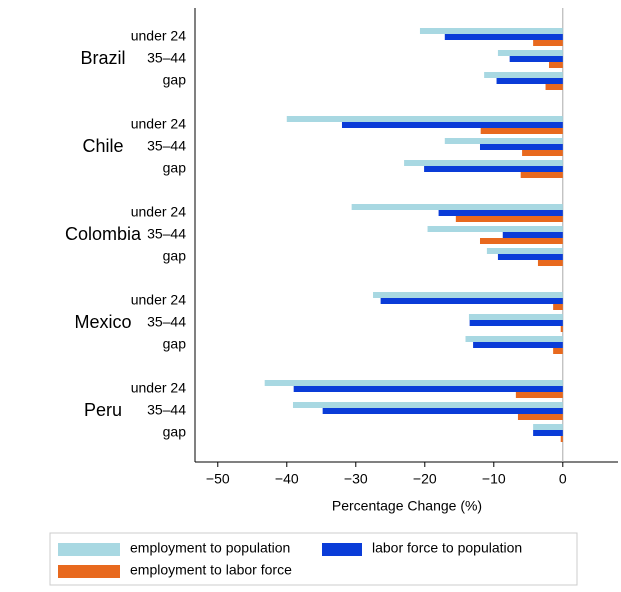 This screenshot has width=621, height=592. I want to click on legend-label: labor force to population, so click(447, 548).